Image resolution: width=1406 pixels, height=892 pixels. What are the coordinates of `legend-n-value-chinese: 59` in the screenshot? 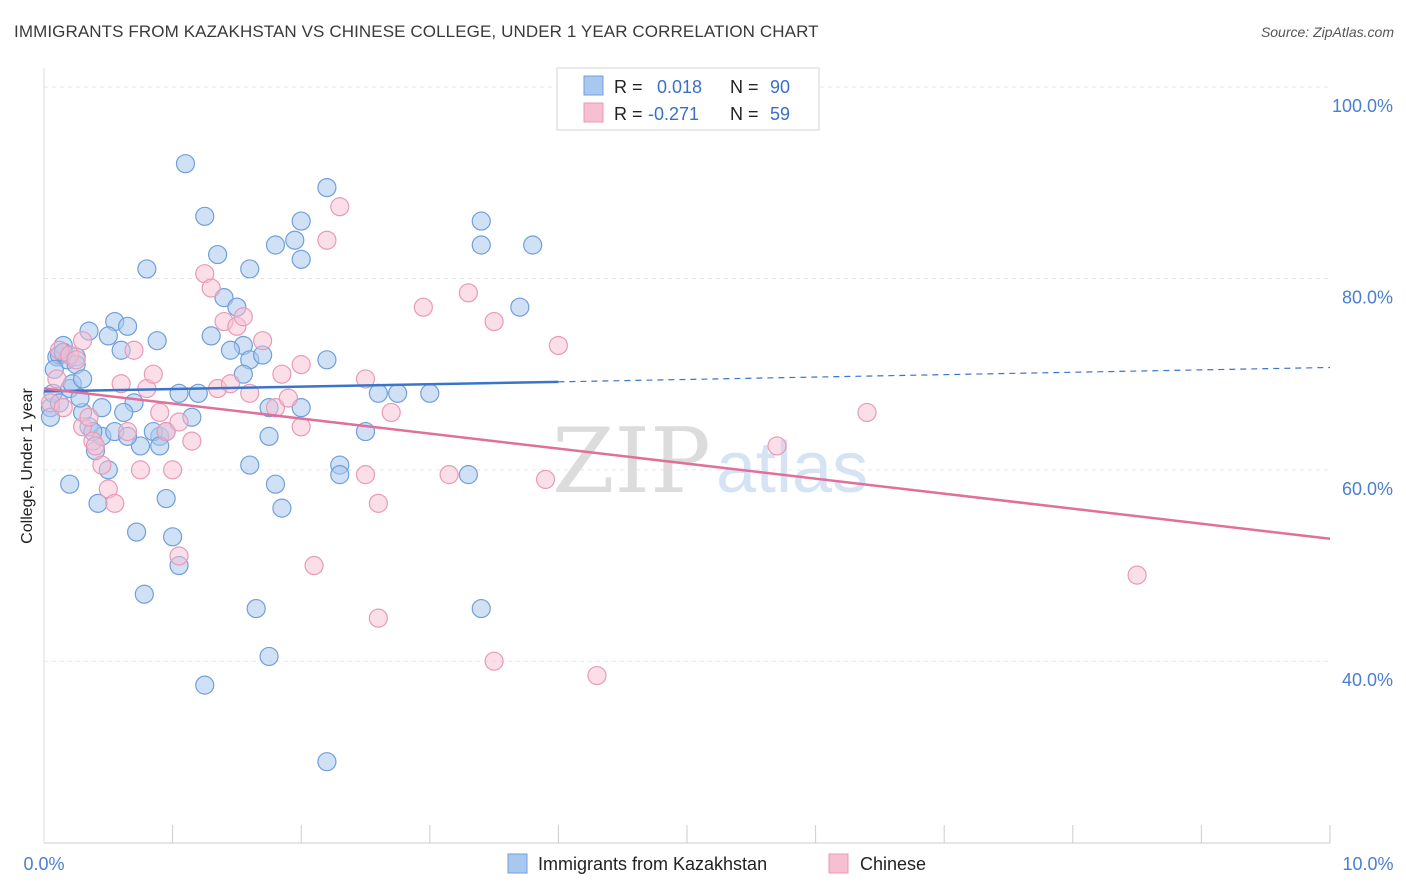 It's located at (780, 114).